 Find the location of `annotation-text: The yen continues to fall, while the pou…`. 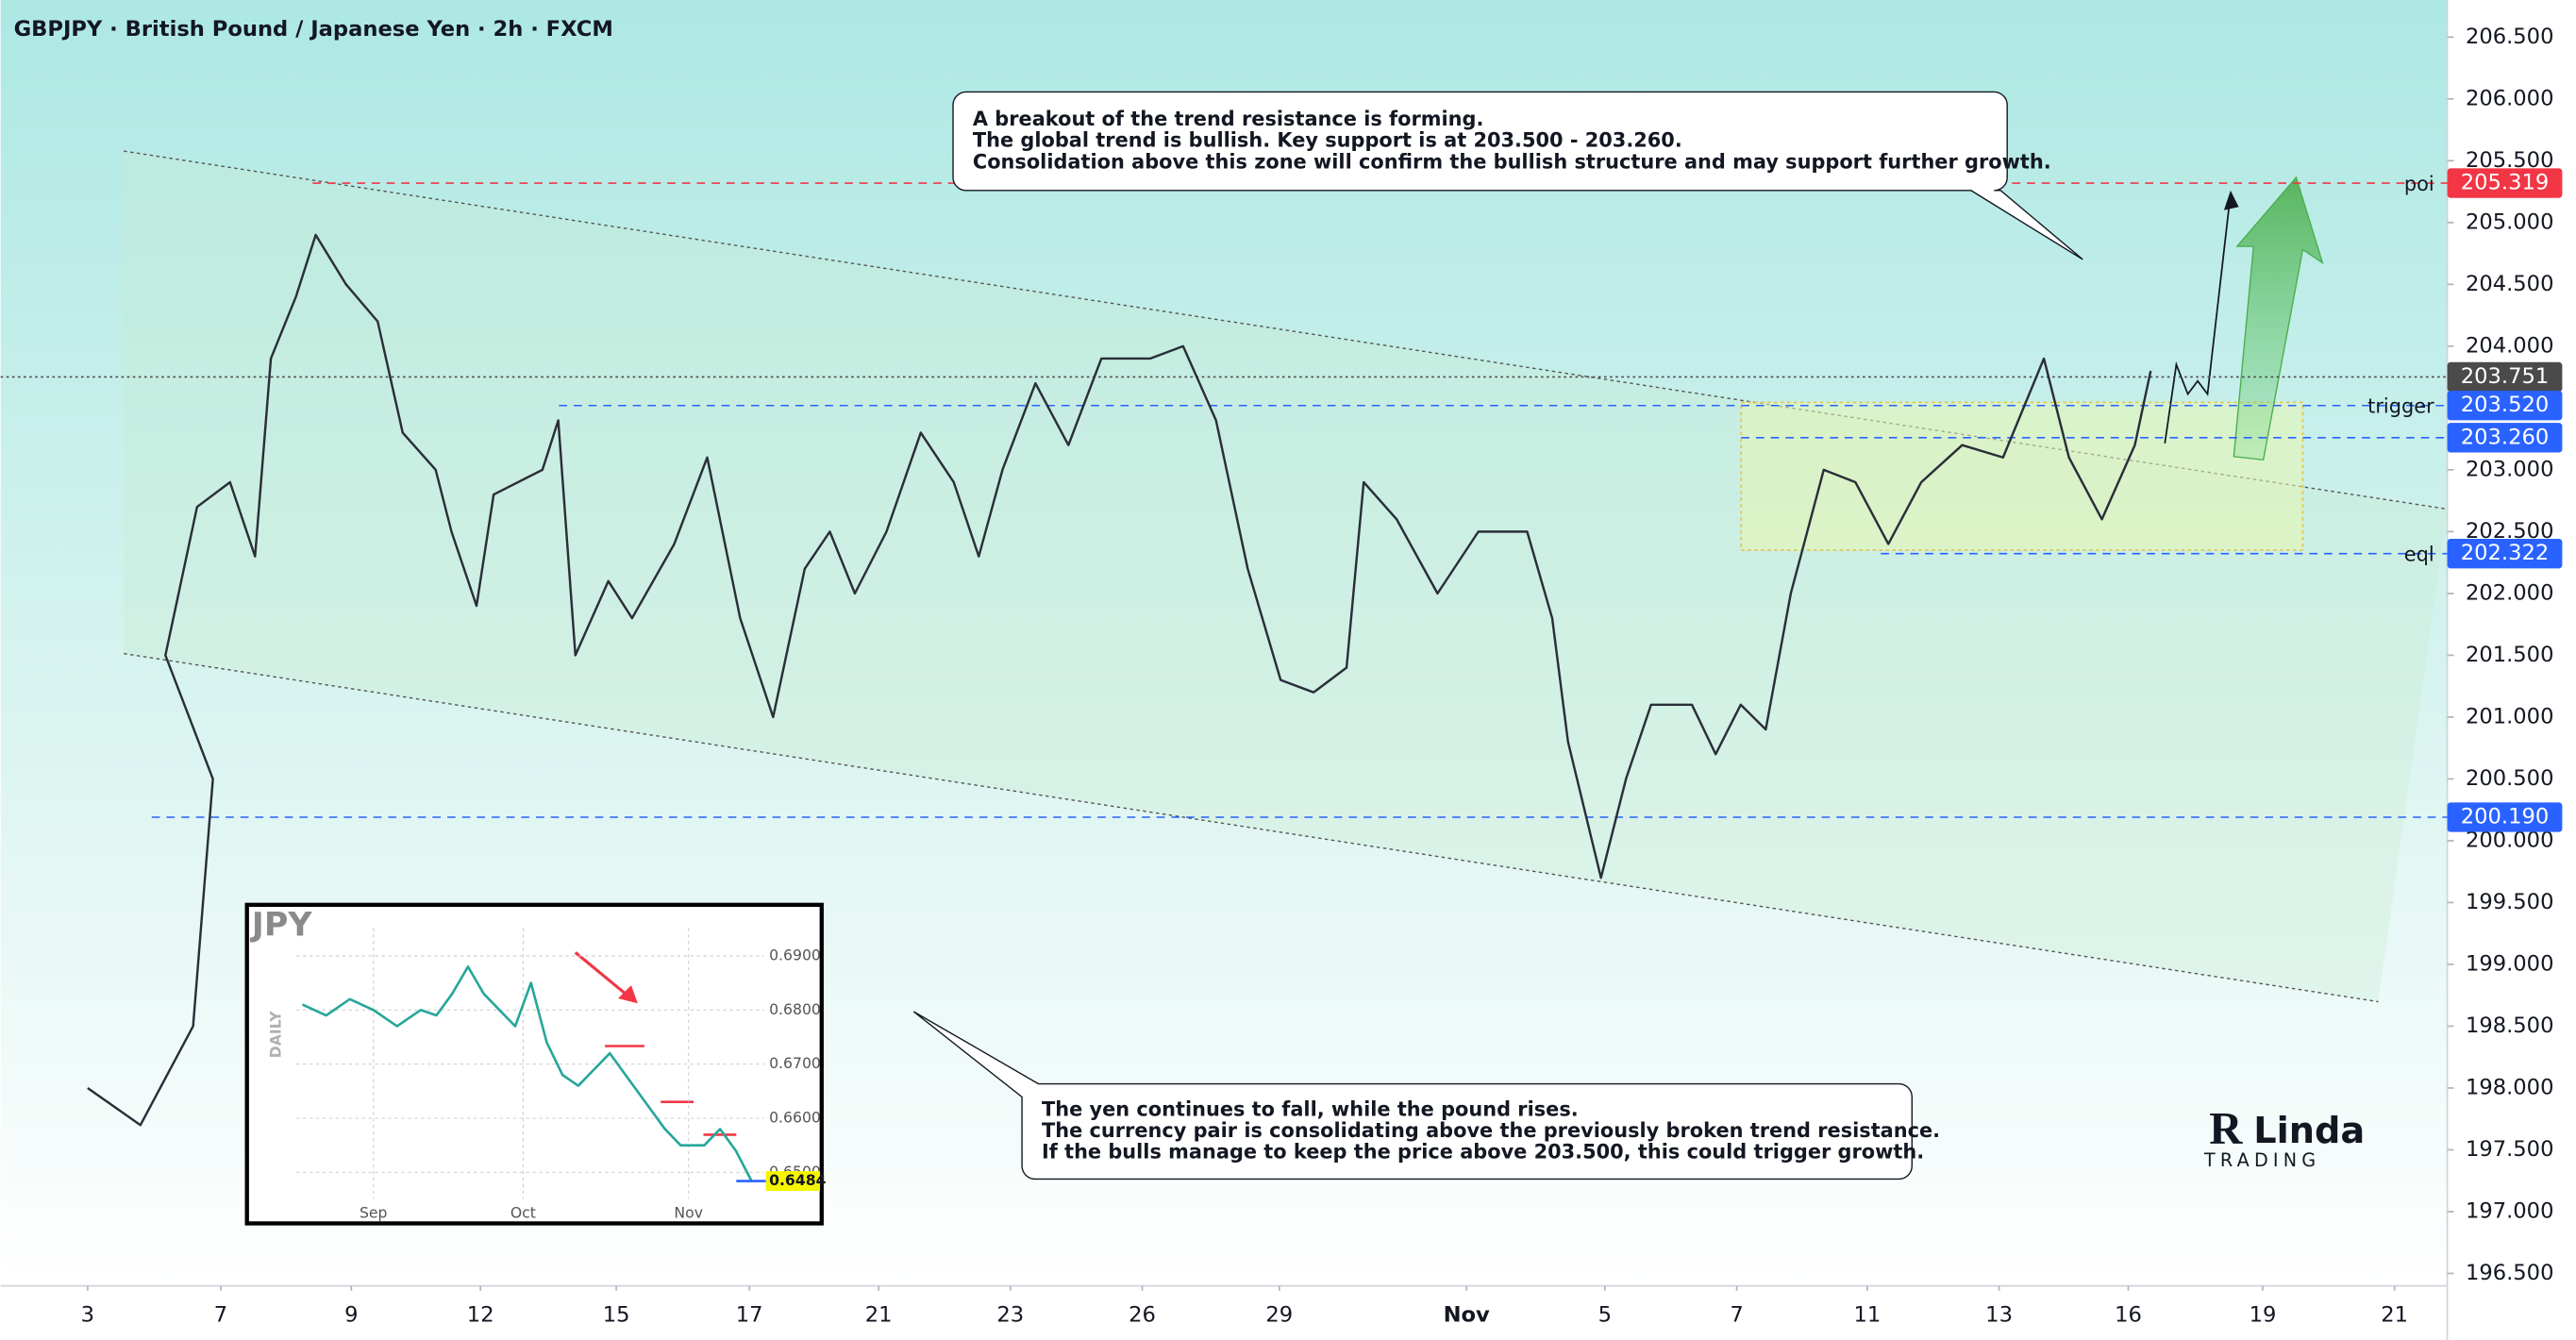

annotation-text: The yen continues to fall, while the pou… is located at coordinates (1310, 1108).